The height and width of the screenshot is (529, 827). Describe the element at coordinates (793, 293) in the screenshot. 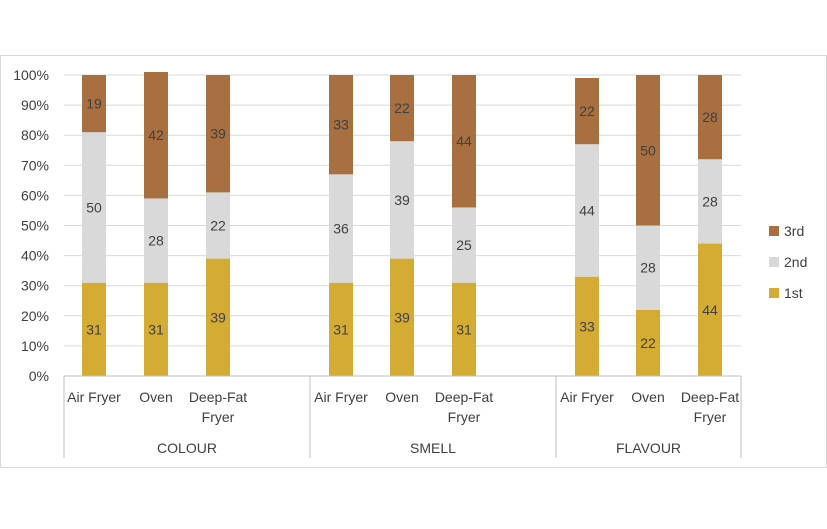

I see `legend-label: 1st` at that location.